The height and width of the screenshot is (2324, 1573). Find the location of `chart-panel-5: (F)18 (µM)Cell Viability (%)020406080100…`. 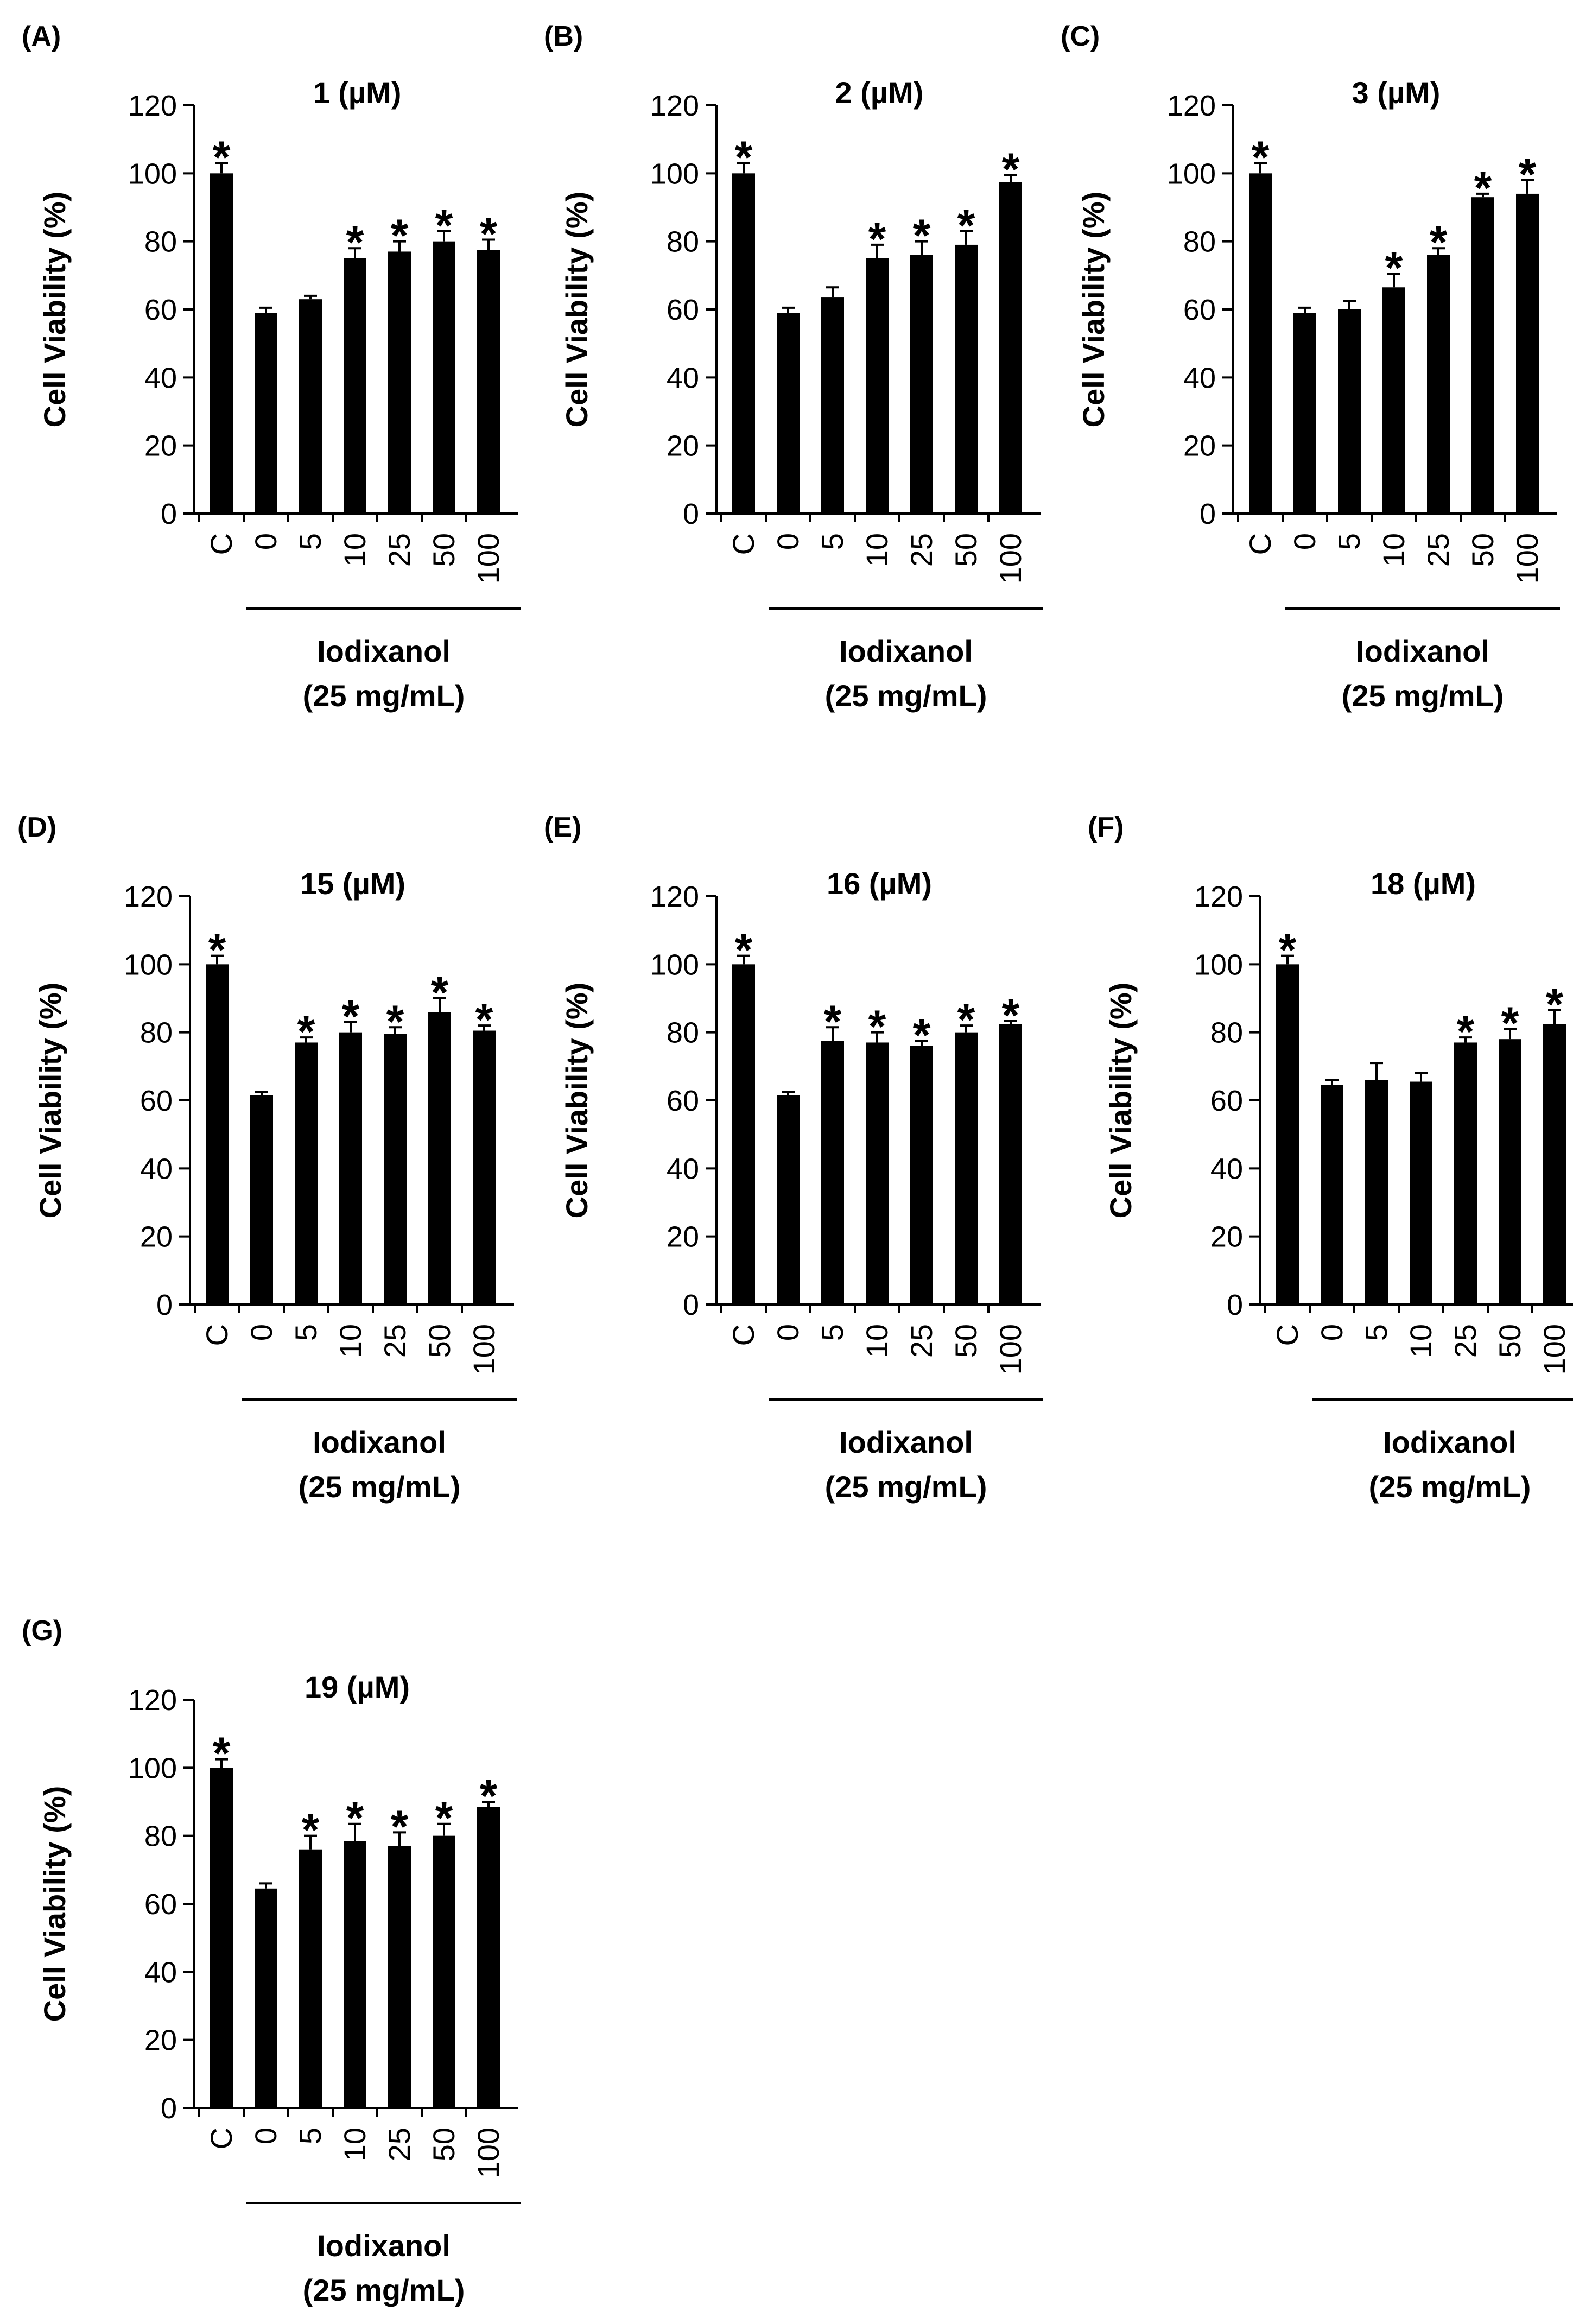

chart-panel-5: (F)18 (µM)Cell Viability (%)020406080100… is located at coordinates (1330, 1158).